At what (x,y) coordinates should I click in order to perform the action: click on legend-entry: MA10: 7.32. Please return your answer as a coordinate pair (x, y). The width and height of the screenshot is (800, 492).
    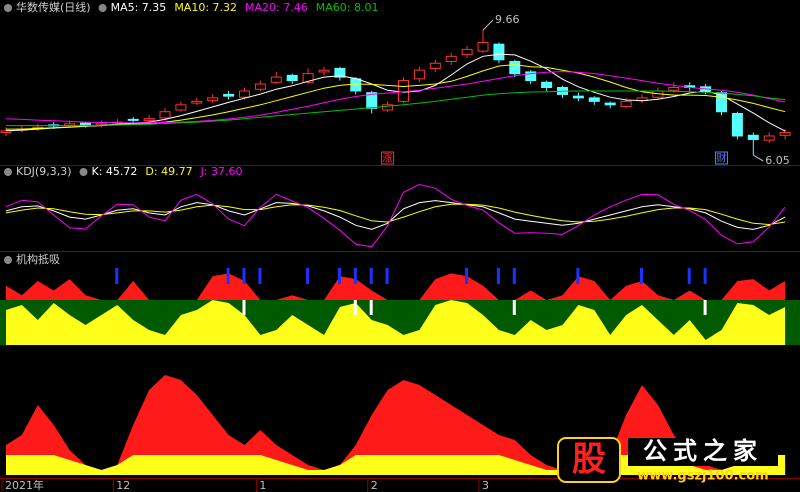
    Looking at the image, I should click on (205, 7).